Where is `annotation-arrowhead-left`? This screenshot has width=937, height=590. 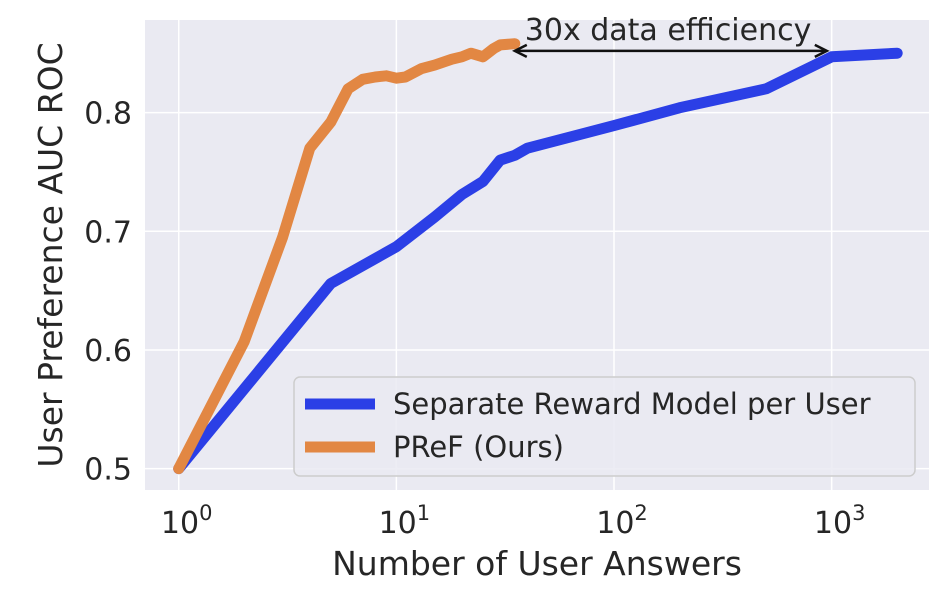
annotation-arrowhead-left is located at coordinates (519, 50).